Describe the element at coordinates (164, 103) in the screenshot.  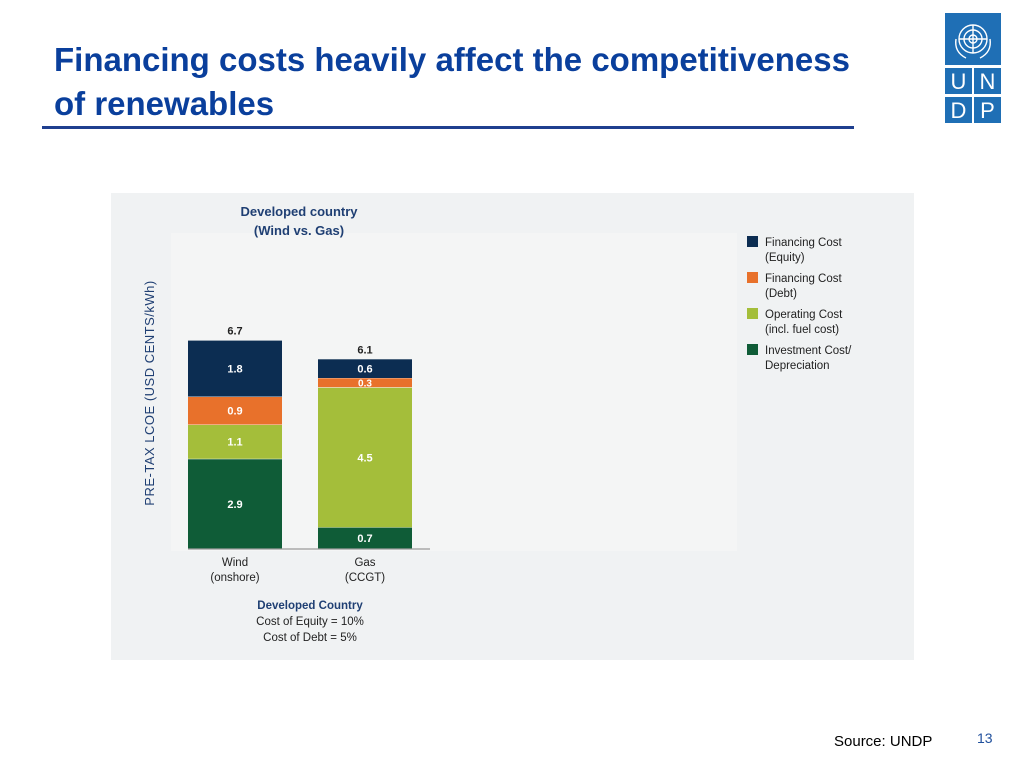
I see `slide-title-line2: of renewables` at that location.